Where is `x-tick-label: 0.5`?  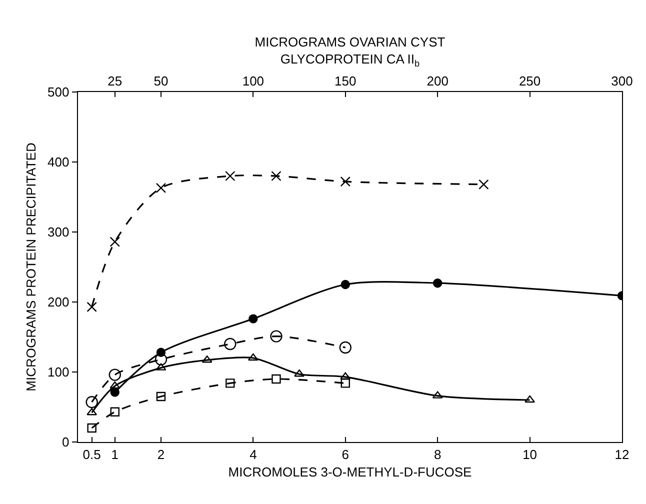 x-tick-label: 0.5 is located at coordinates (91, 454).